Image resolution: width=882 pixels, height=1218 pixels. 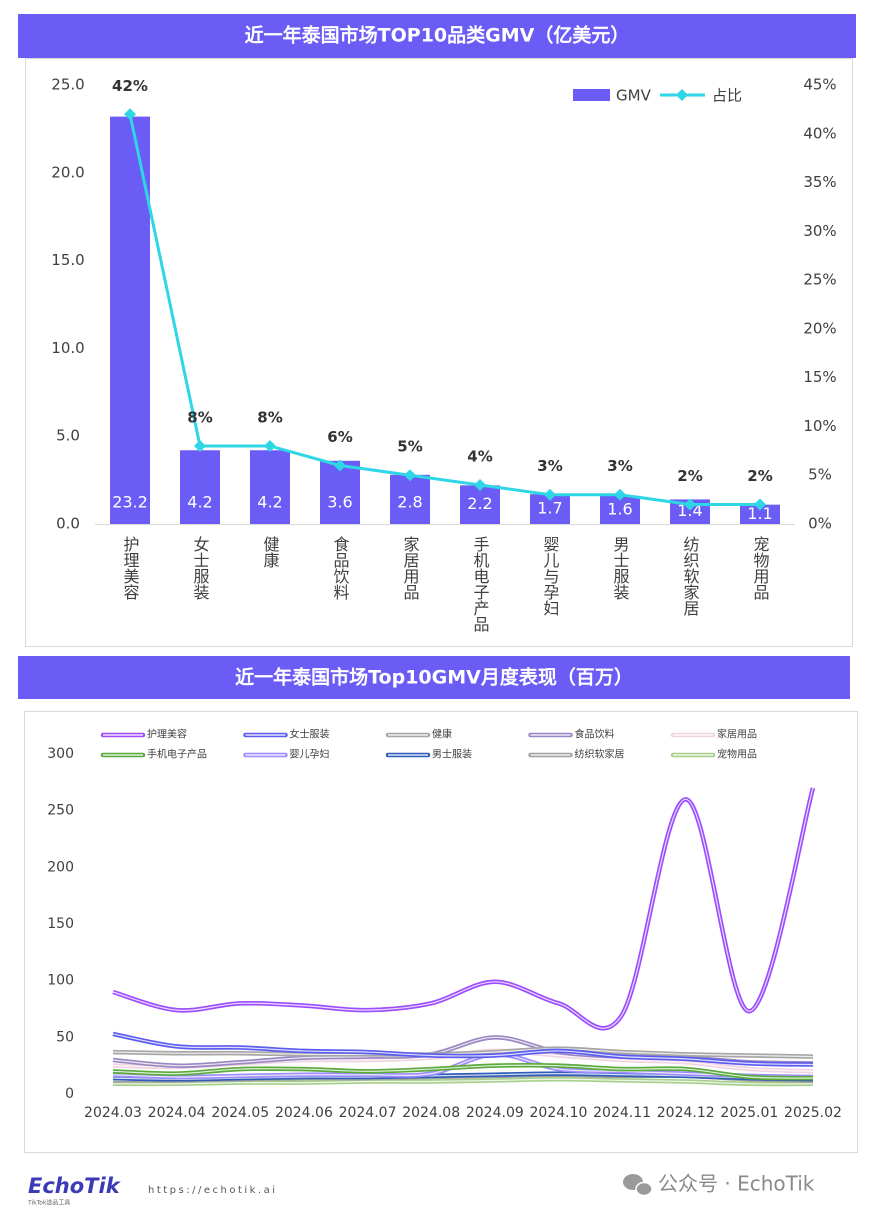 What do you see at coordinates (213, 1190) in the screenshot?
I see `url: https://echotik.ai` at bounding box center [213, 1190].